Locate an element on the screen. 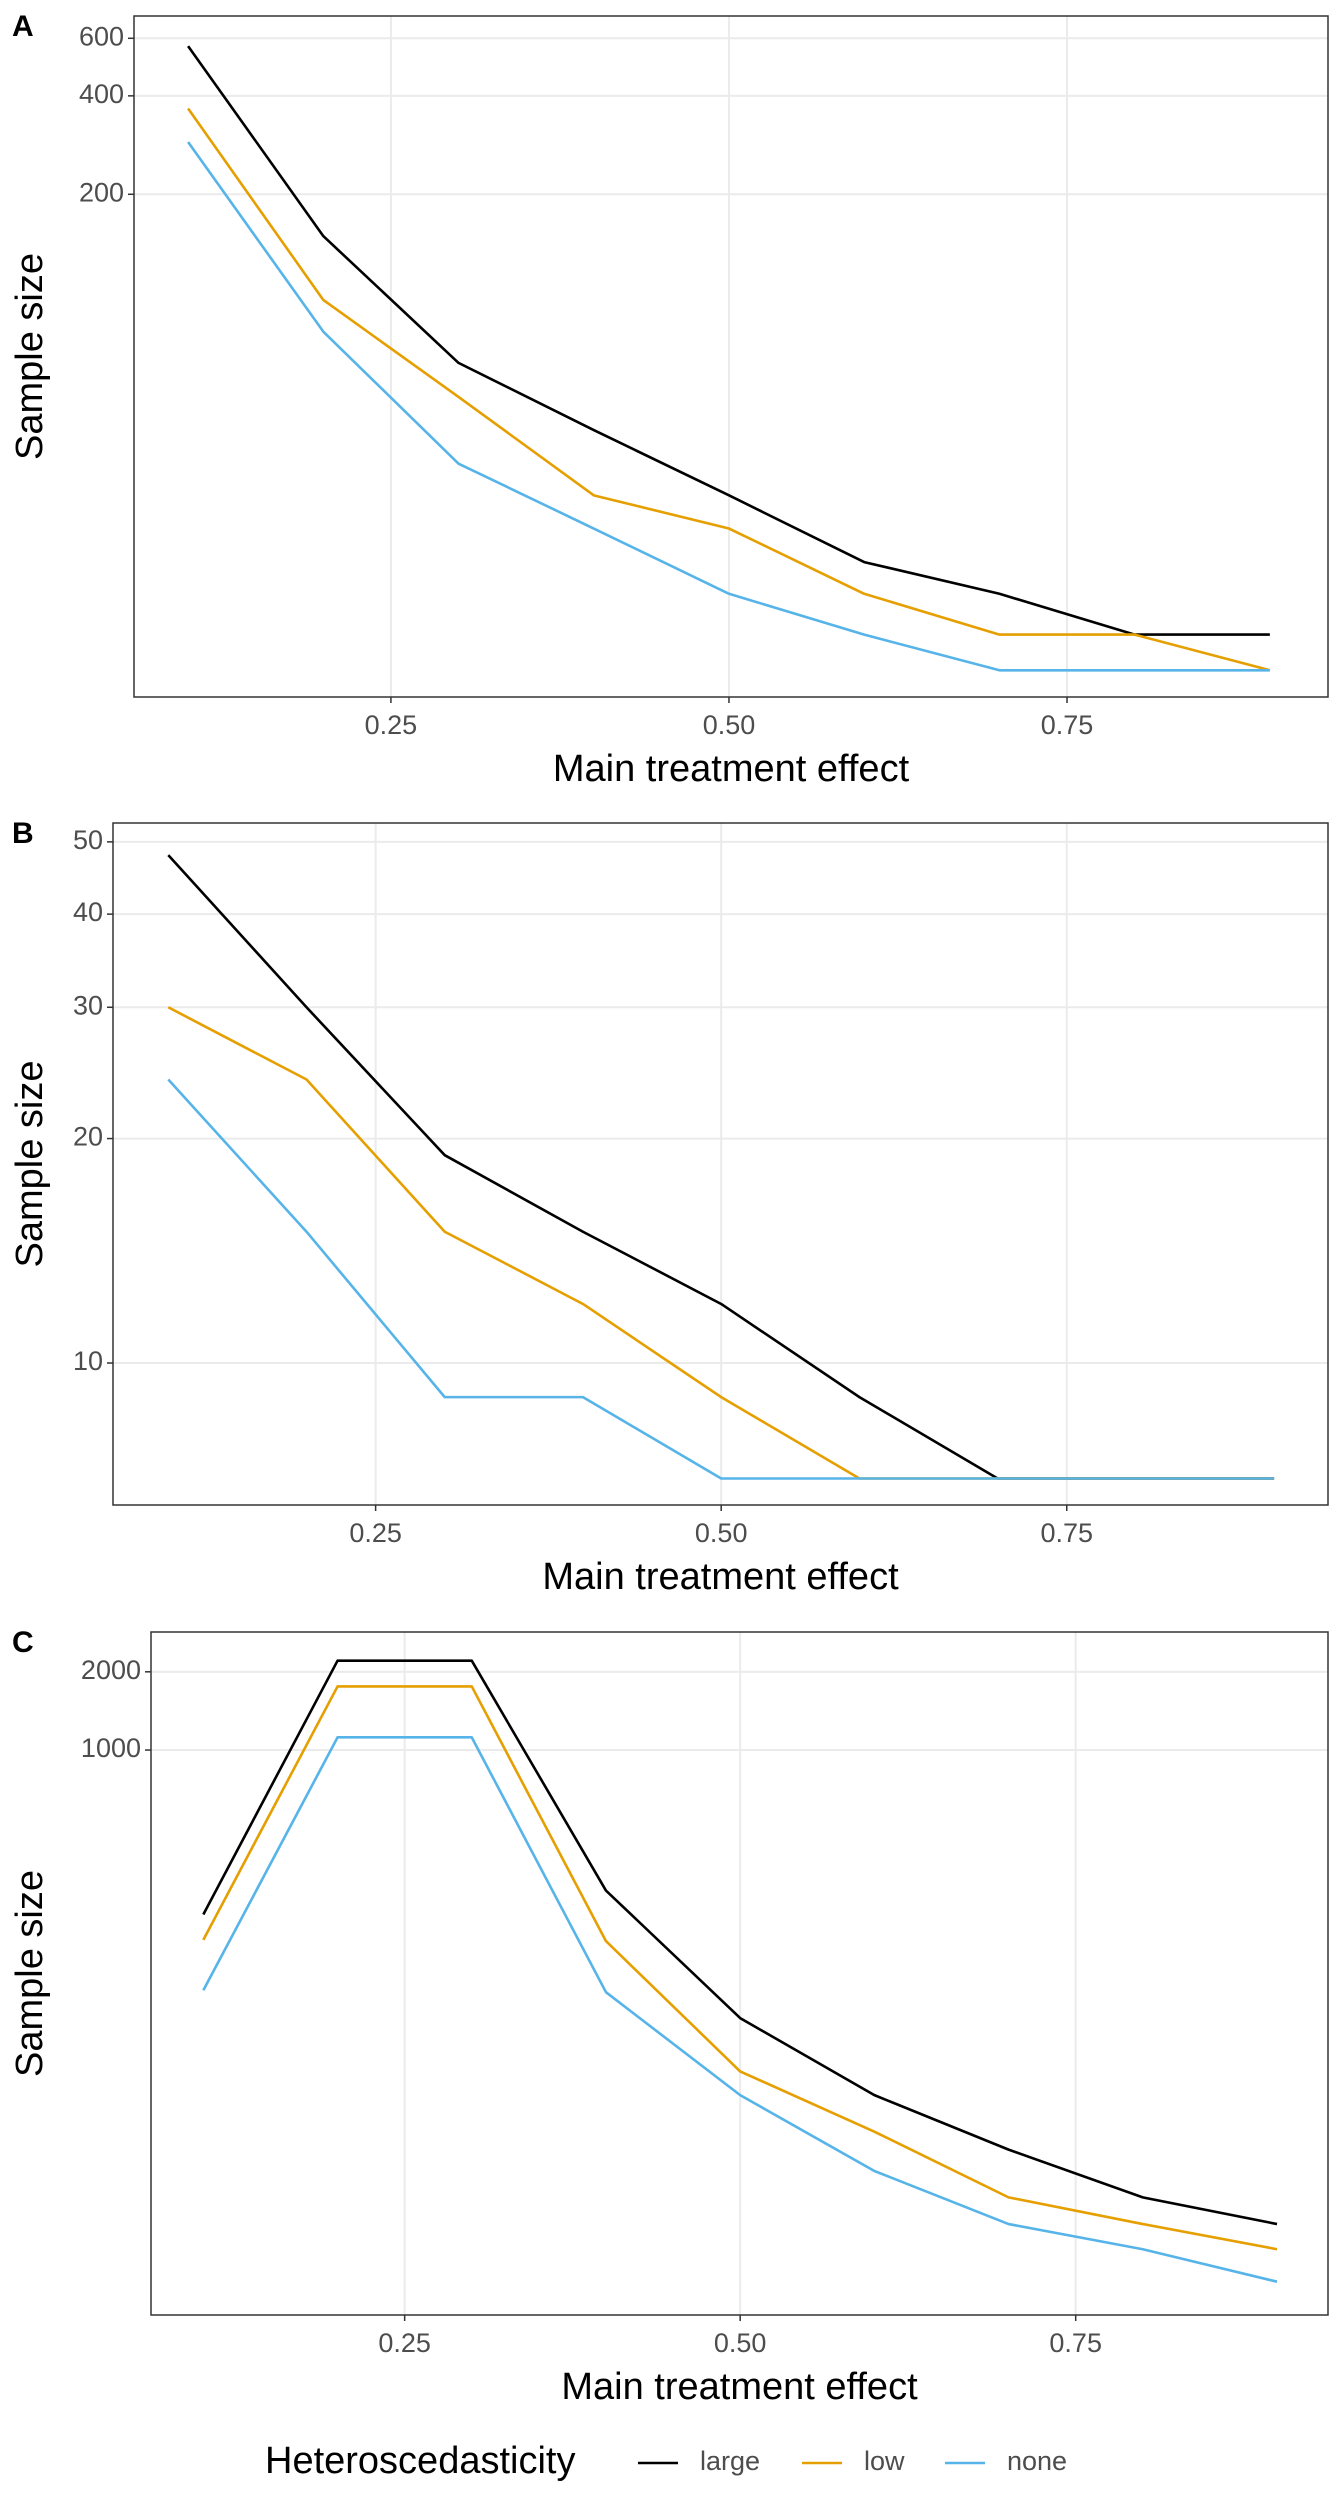  y-tick-label: 600 is located at coordinates (101, 36).